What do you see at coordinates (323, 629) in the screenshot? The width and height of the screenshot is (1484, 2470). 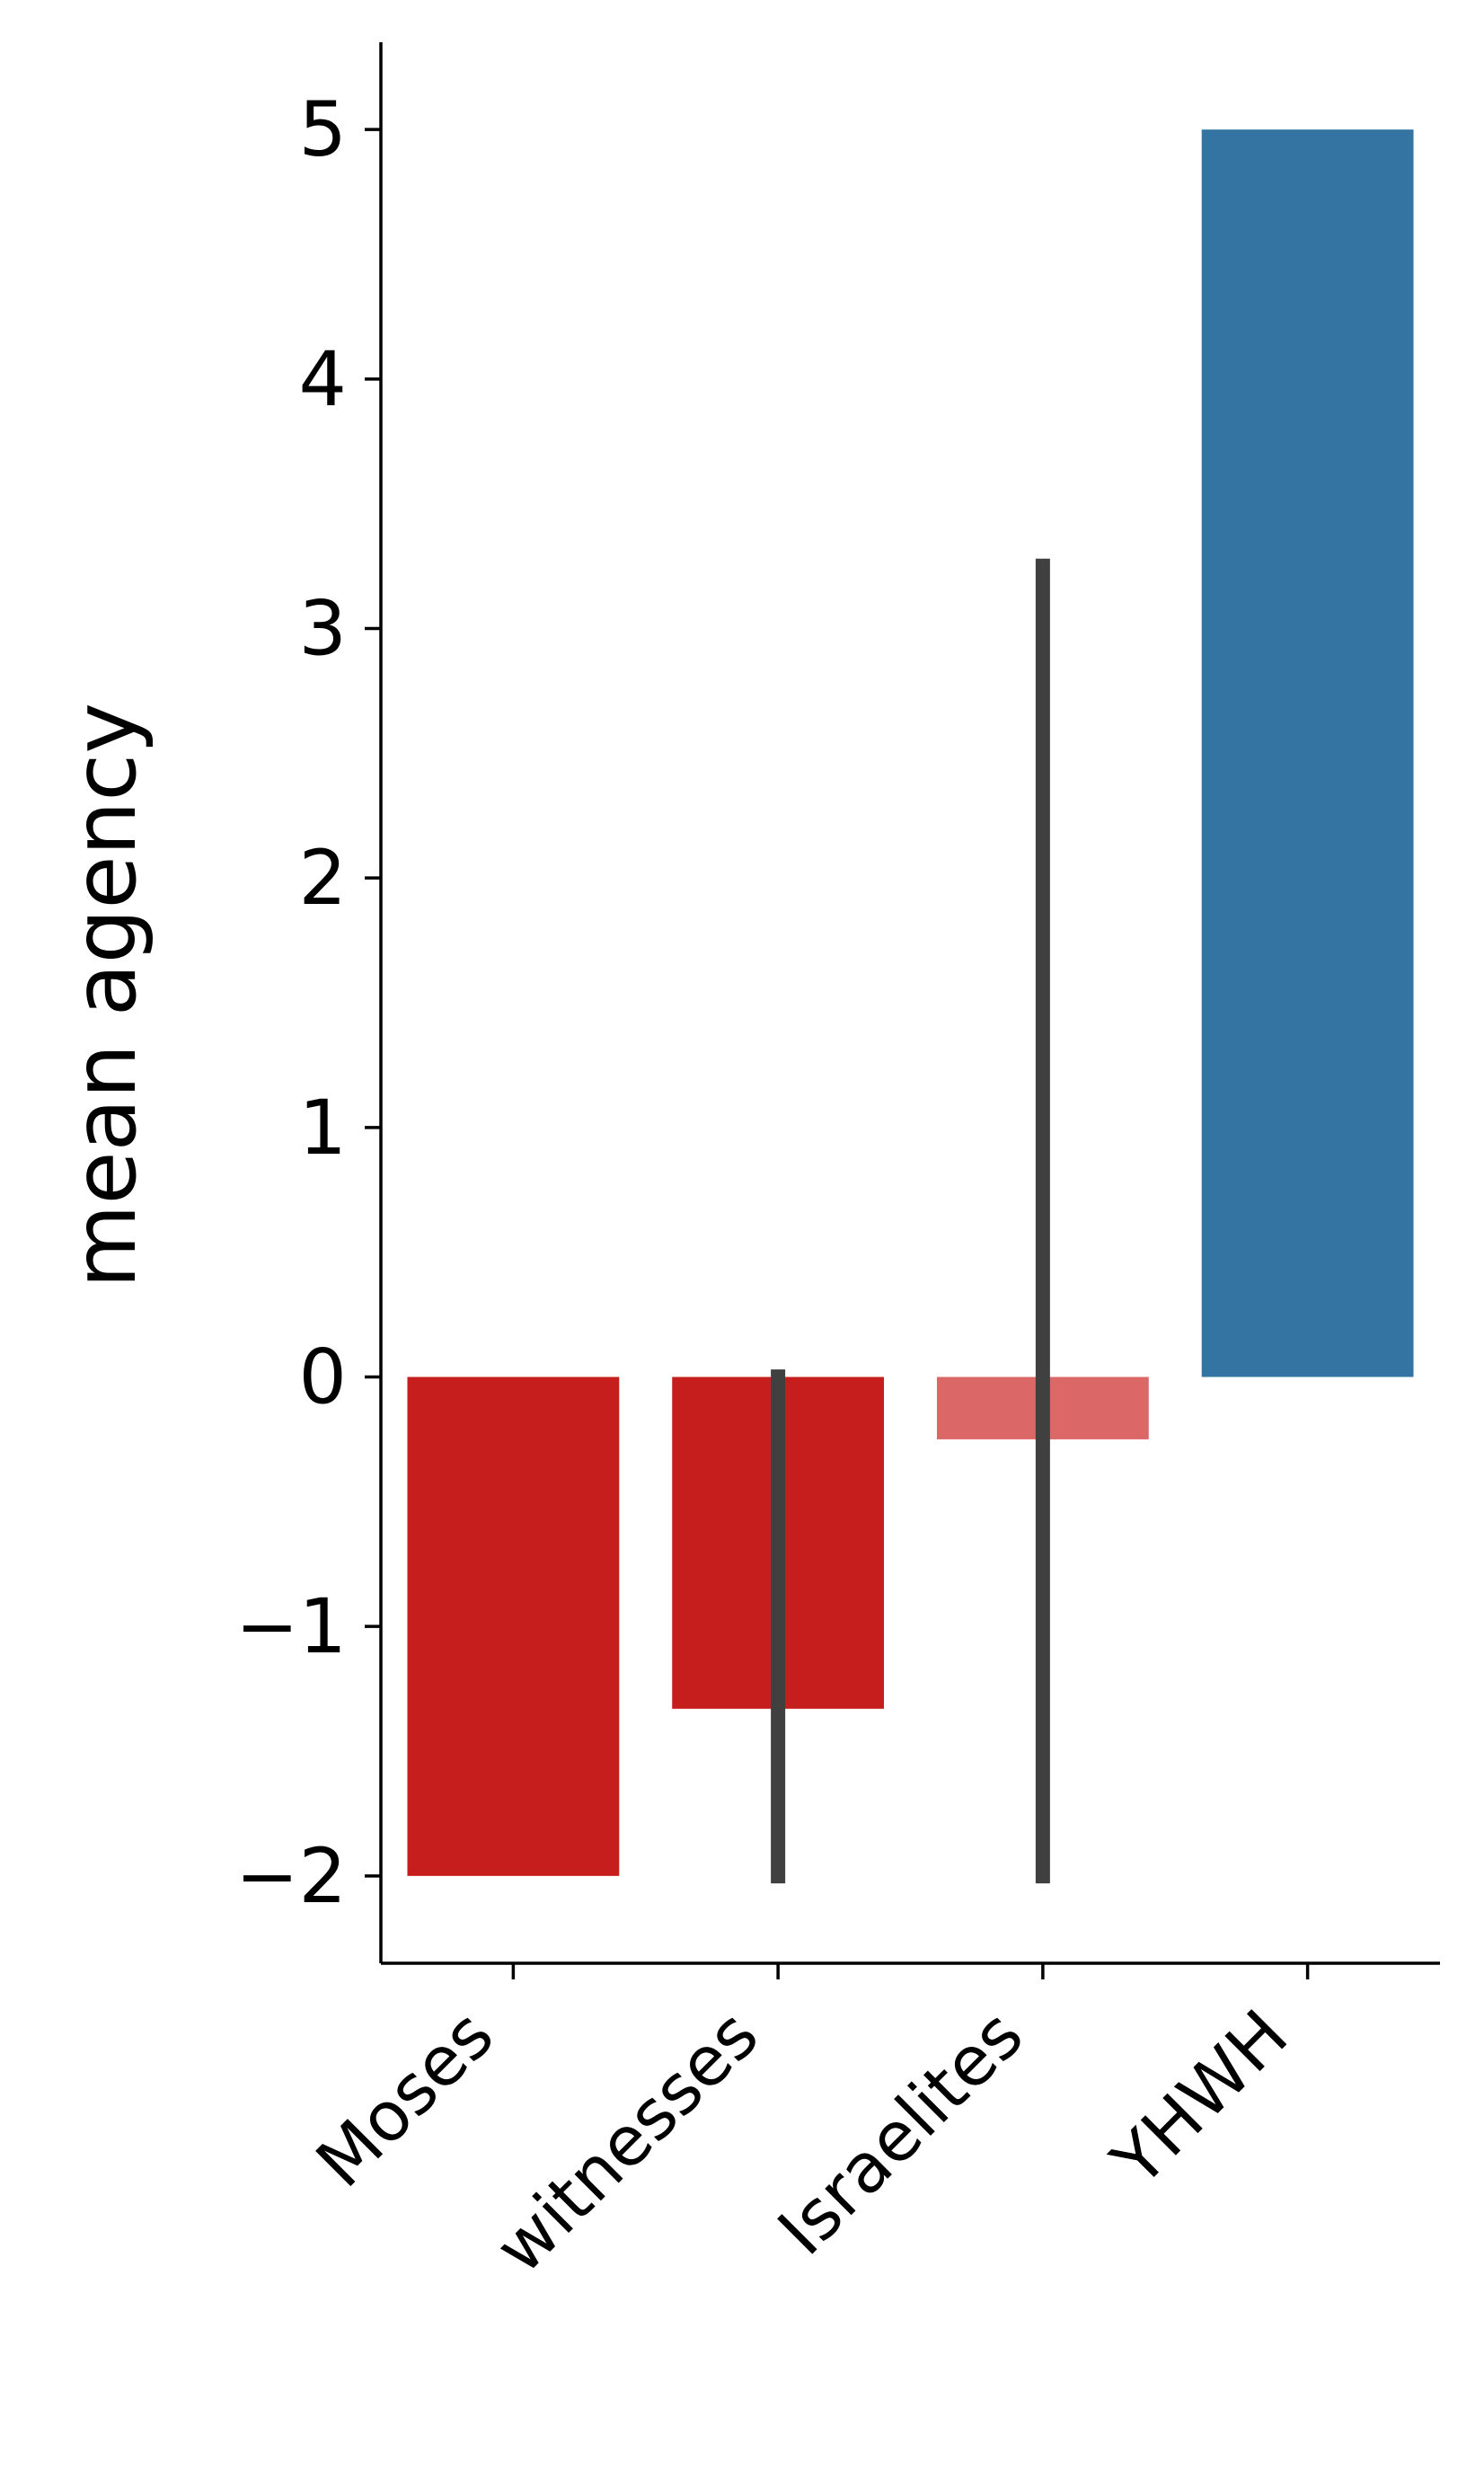 I see `y-tick-label: 3` at bounding box center [323, 629].